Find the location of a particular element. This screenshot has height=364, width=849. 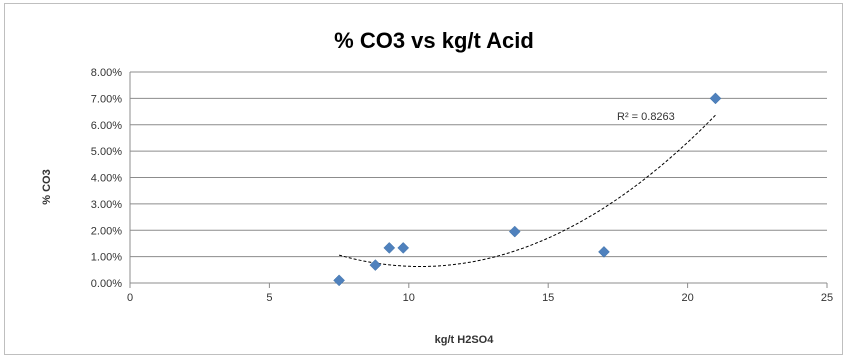

y-tick-label: 7.00% is located at coordinates (106, 99).